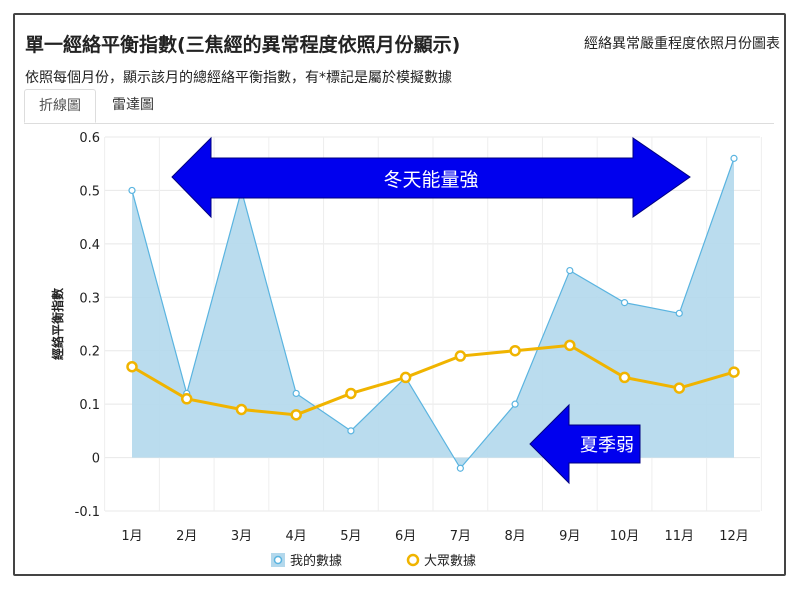 The image size is (800, 589). What do you see at coordinates (131, 536) in the screenshot?
I see `x-tick-label: 1月` at bounding box center [131, 536].